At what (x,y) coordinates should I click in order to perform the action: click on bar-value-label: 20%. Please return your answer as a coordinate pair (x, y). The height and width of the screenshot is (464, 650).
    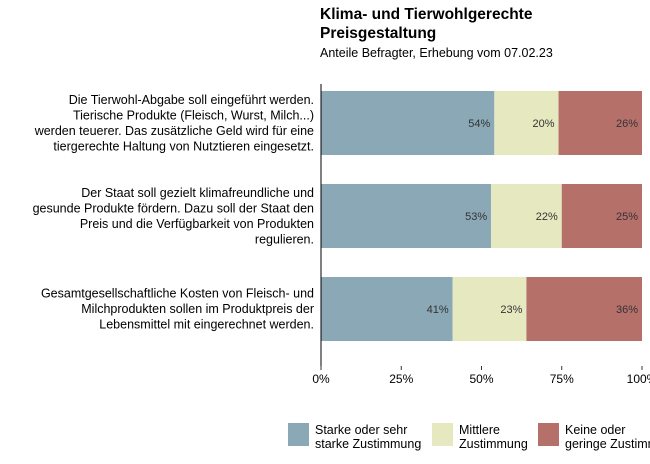
    Looking at the image, I should click on (544, 124).